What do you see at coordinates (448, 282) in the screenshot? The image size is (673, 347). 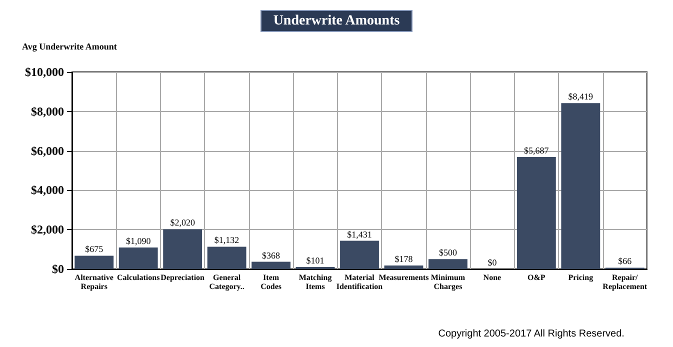 I see `x-tick-label: Minimum Charges` at bounding box center [448, 282].